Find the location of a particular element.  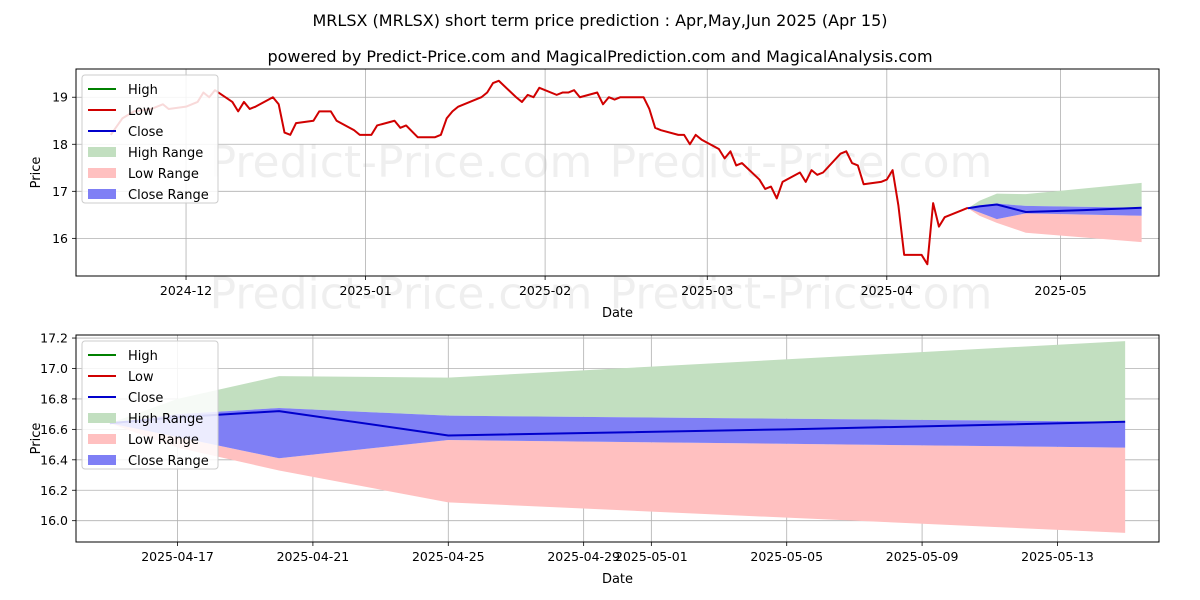

x-tick-label: 2025-05-13 is located at coordinates (1057, 556).